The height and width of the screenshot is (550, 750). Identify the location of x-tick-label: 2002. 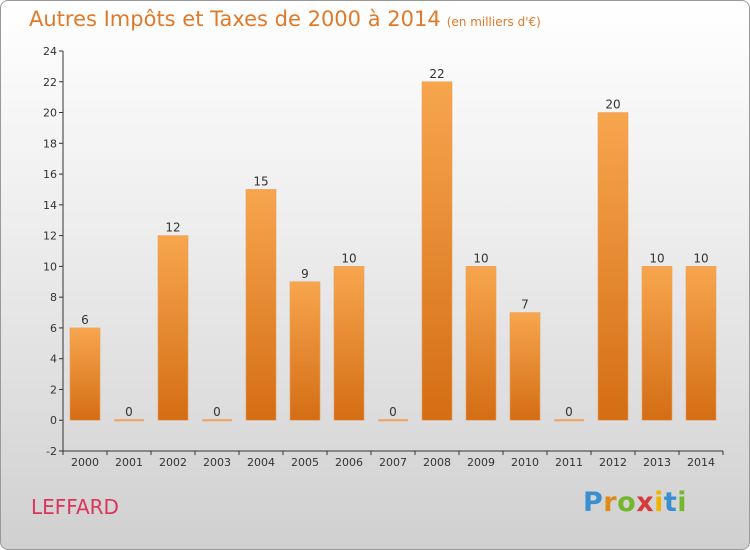
(173, 462).